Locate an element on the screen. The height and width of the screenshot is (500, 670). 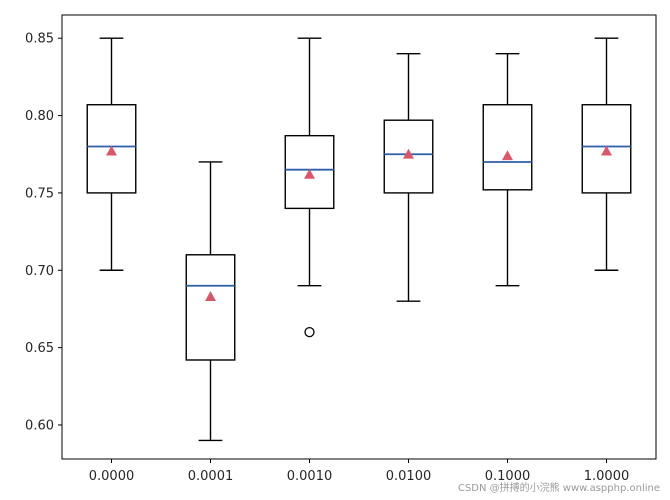
y-tick-label: 0.80 is located at coordinates (39, 116).